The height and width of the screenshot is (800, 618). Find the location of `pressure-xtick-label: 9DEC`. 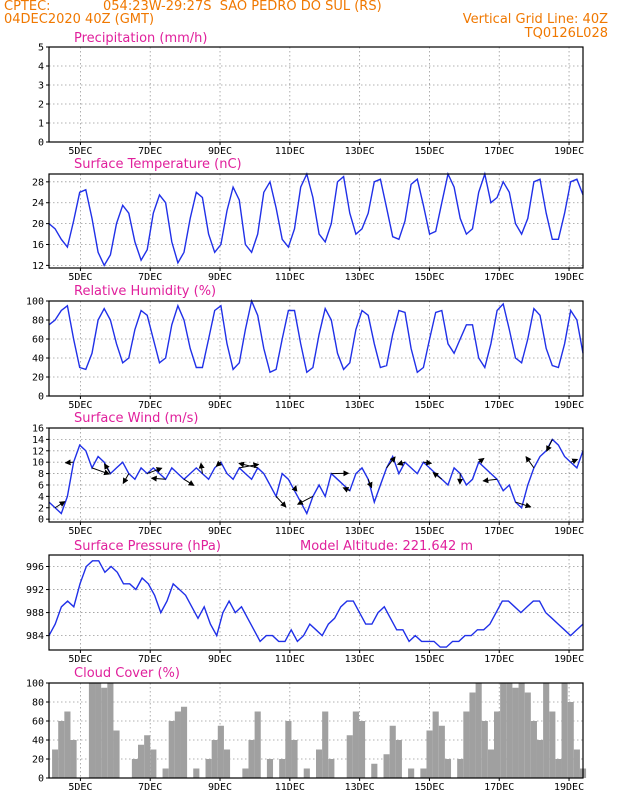

pressure-xtick-label: 9DEC is located at coordinates (220, 659).